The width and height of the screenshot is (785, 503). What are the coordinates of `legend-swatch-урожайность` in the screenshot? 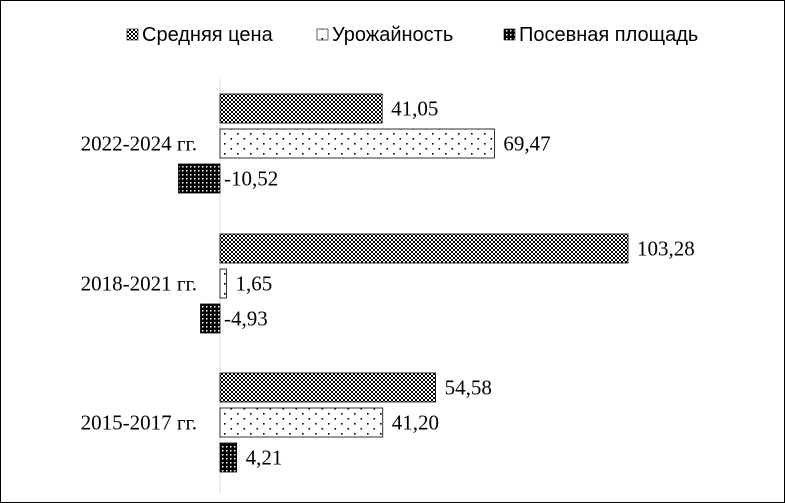 It's located at (322, 34).